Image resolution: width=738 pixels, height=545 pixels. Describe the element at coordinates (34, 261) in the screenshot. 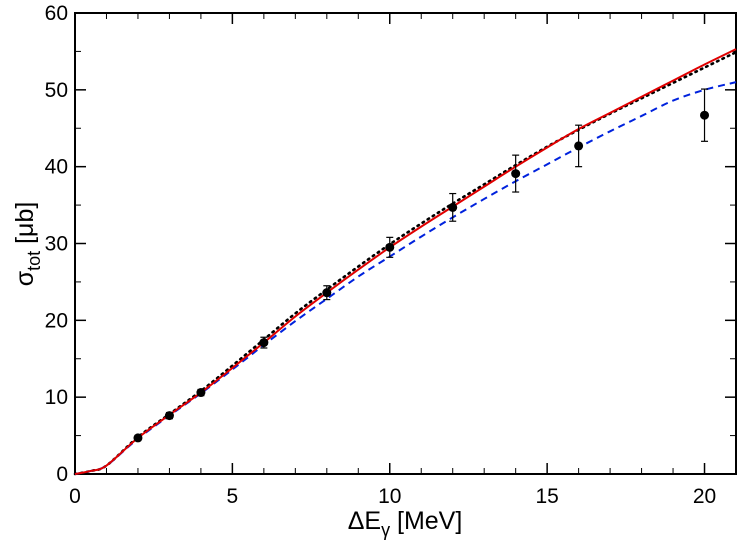

I see `y-axis-title-sub: tot` at that location.